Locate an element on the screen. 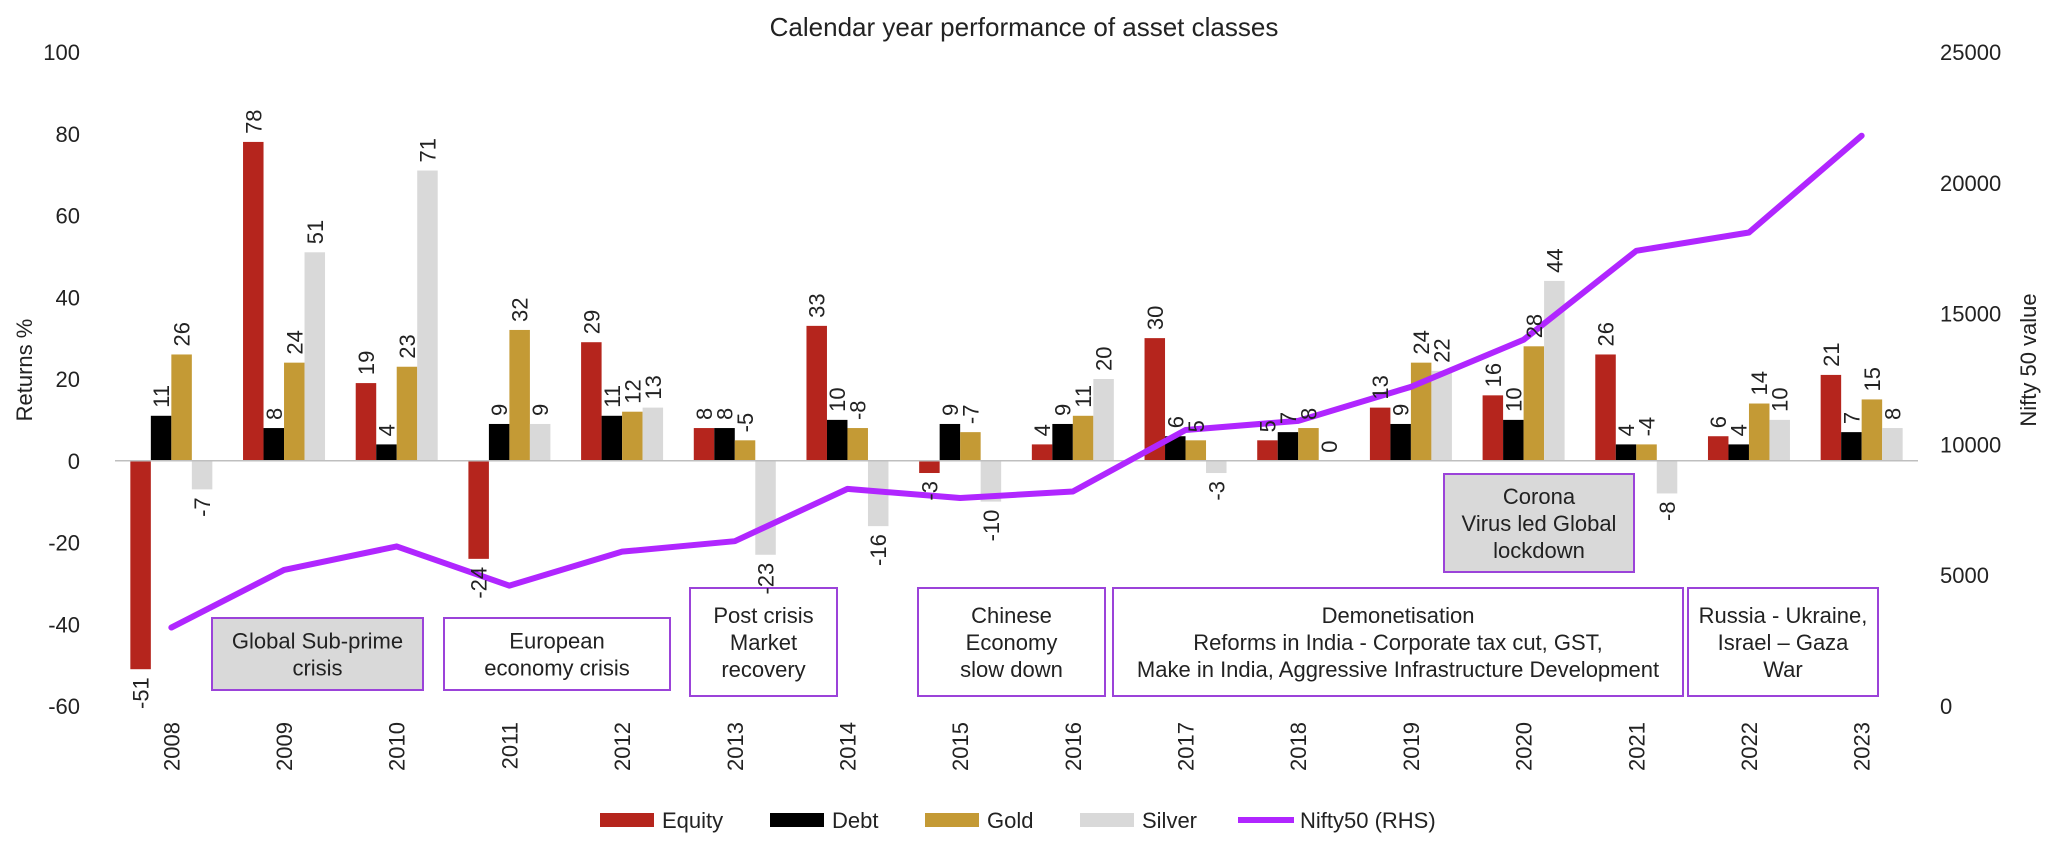 Image resolution: width=2048 pixels, height=852 pixels. silver-data-label: 71 is located at coordinates (427, 150).